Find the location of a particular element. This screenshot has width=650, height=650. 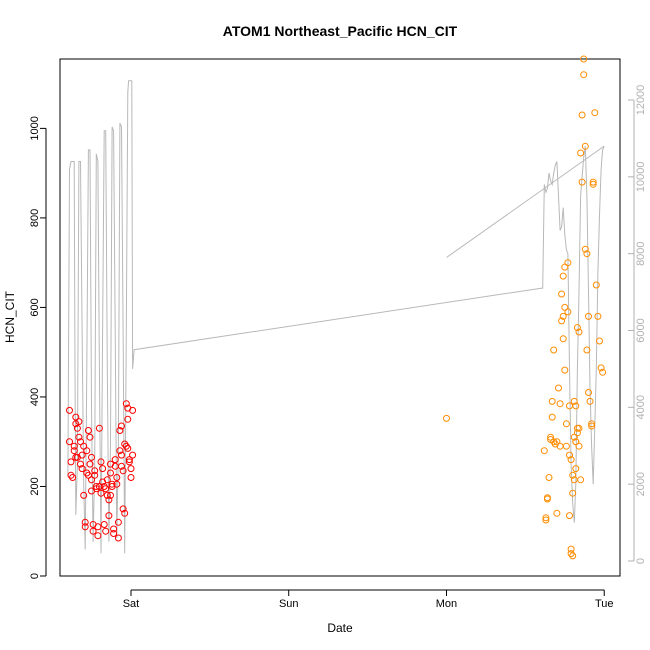

y2-axis: 0 2000 4000 6000 8000 10000 12000 is located at coordinates (637, 324).